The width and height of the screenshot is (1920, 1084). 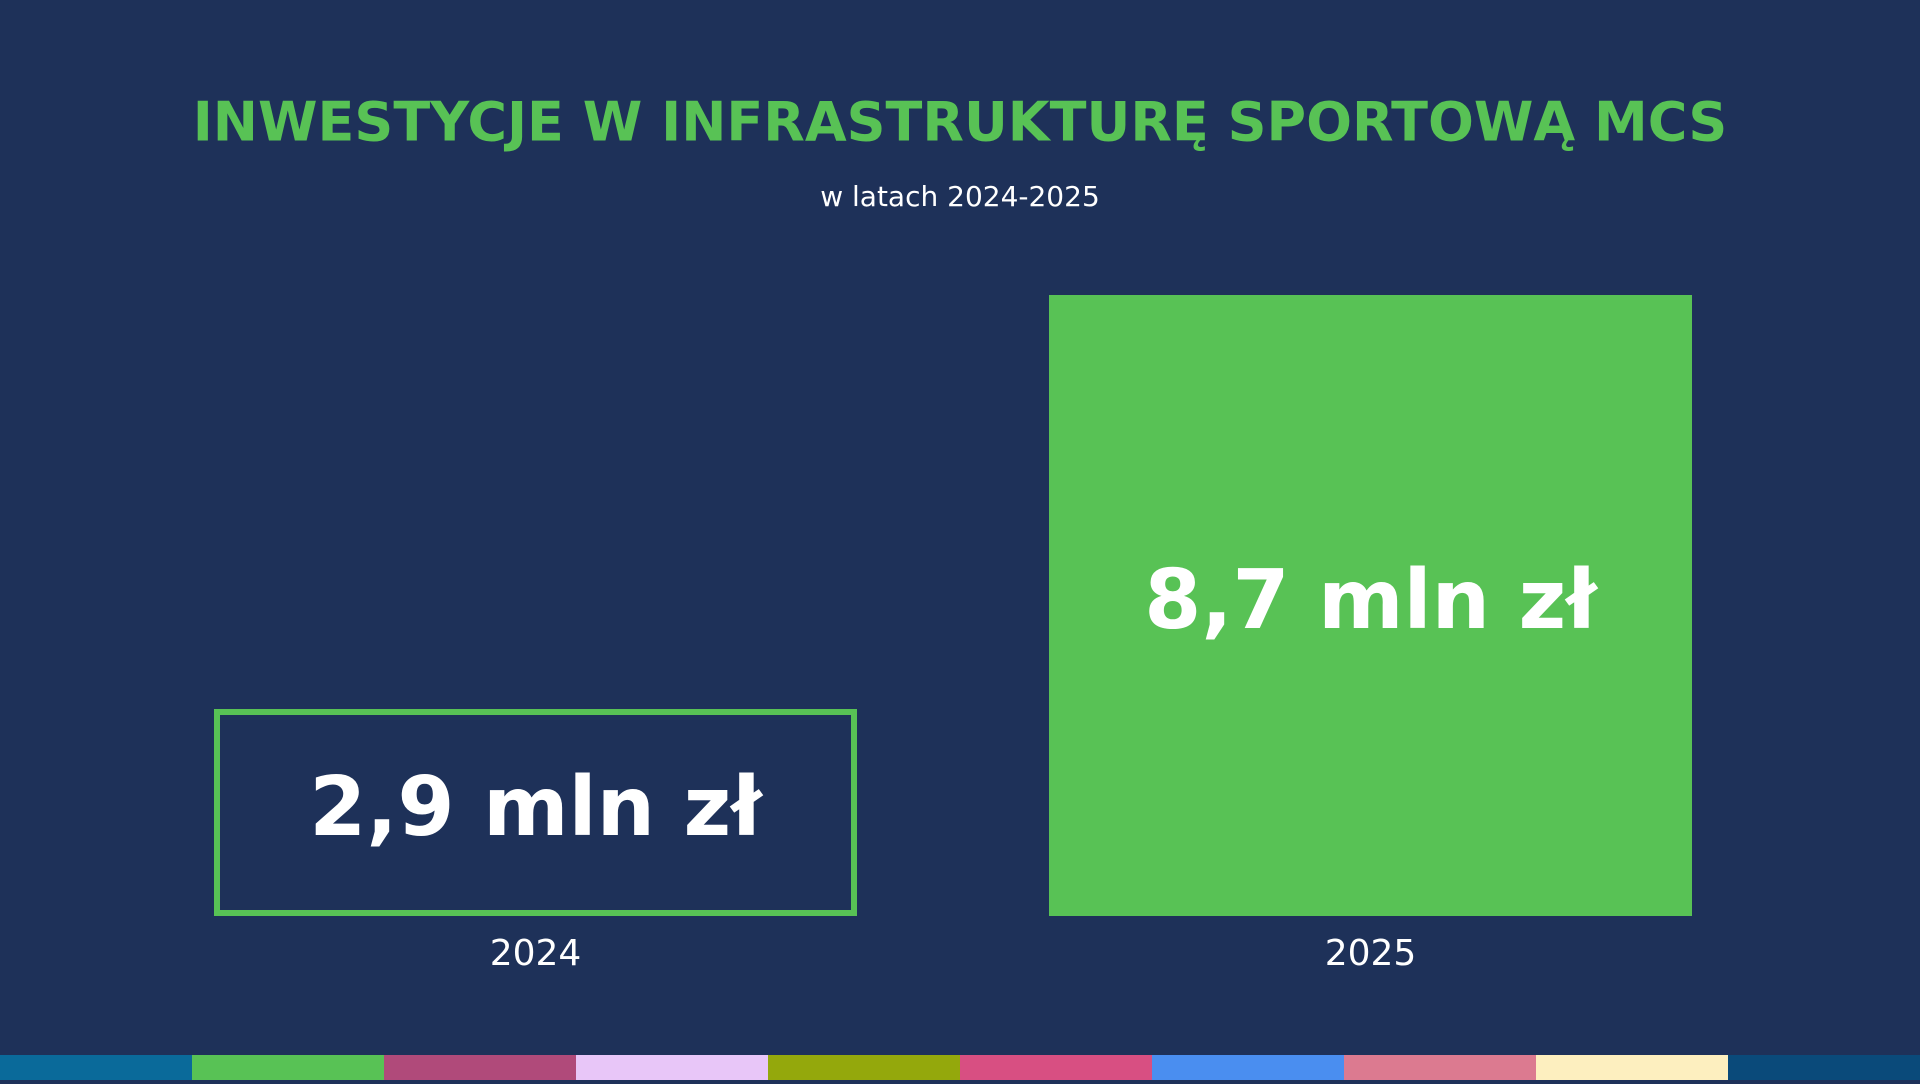 I want to click on x-tick-label: 2024, so click(x=536, y=953).